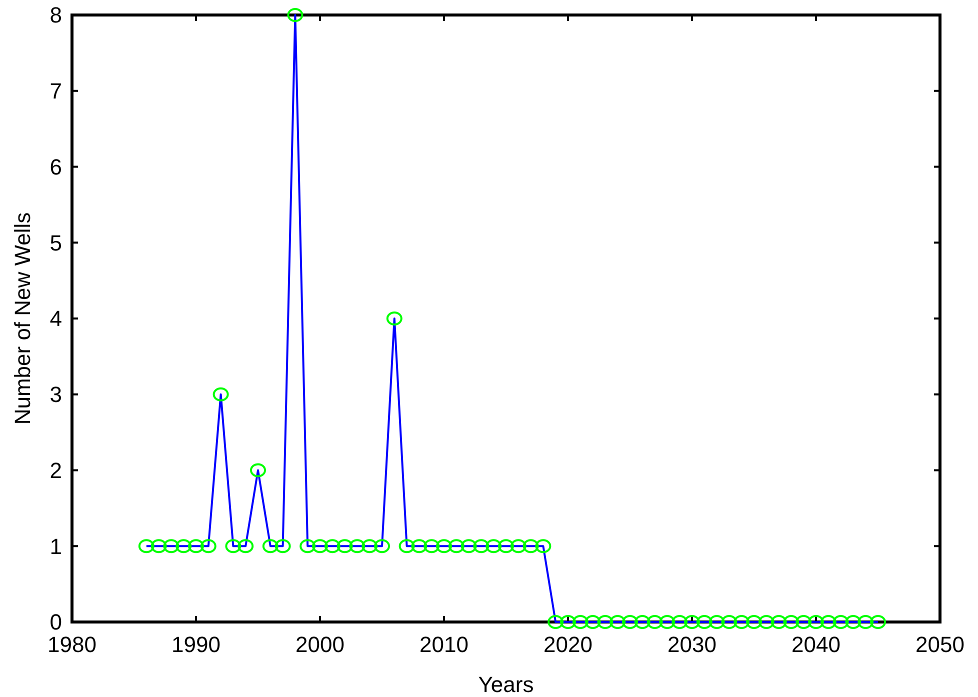  Describe the element at coordinates (56, 470) in the screenshot. I see `y-tick-label: 2` at that location.